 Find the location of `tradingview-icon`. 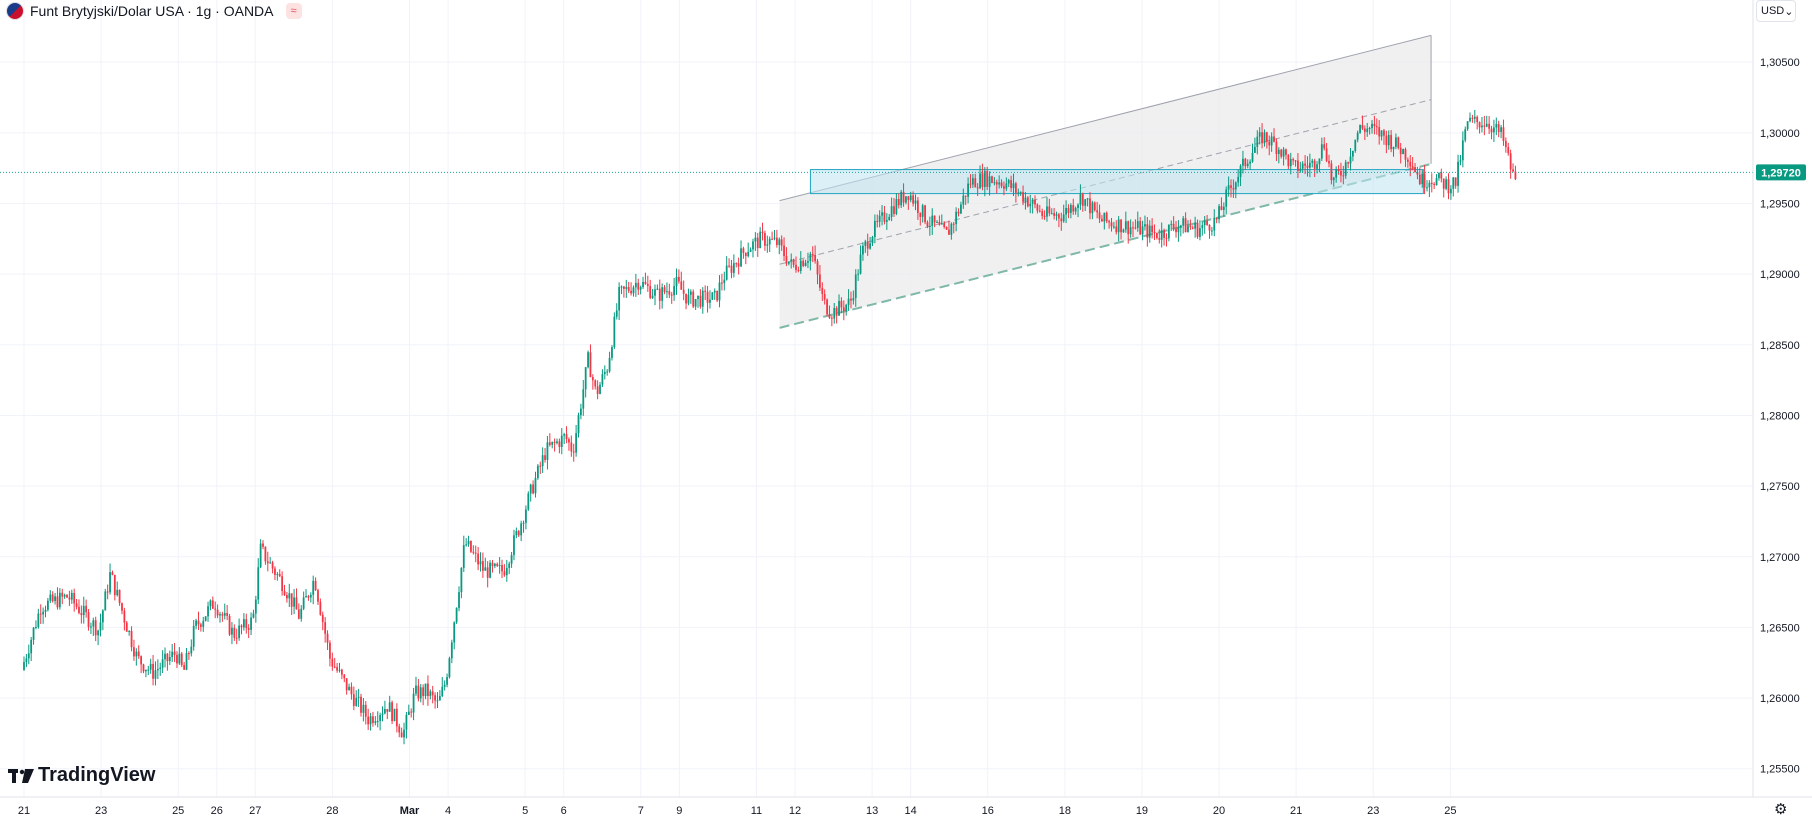

tradingview-icon is located at coordinates (21, 775).